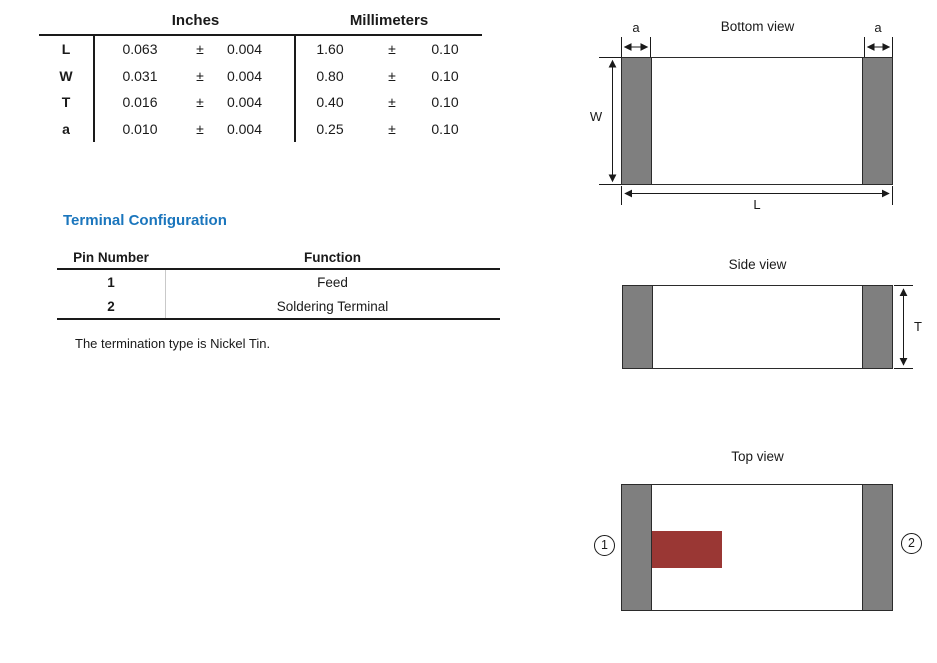  What do you see at coordinates (332, 282) in the screenshot?
I see `pin-function: Feed` at bounding box center [332, 282].